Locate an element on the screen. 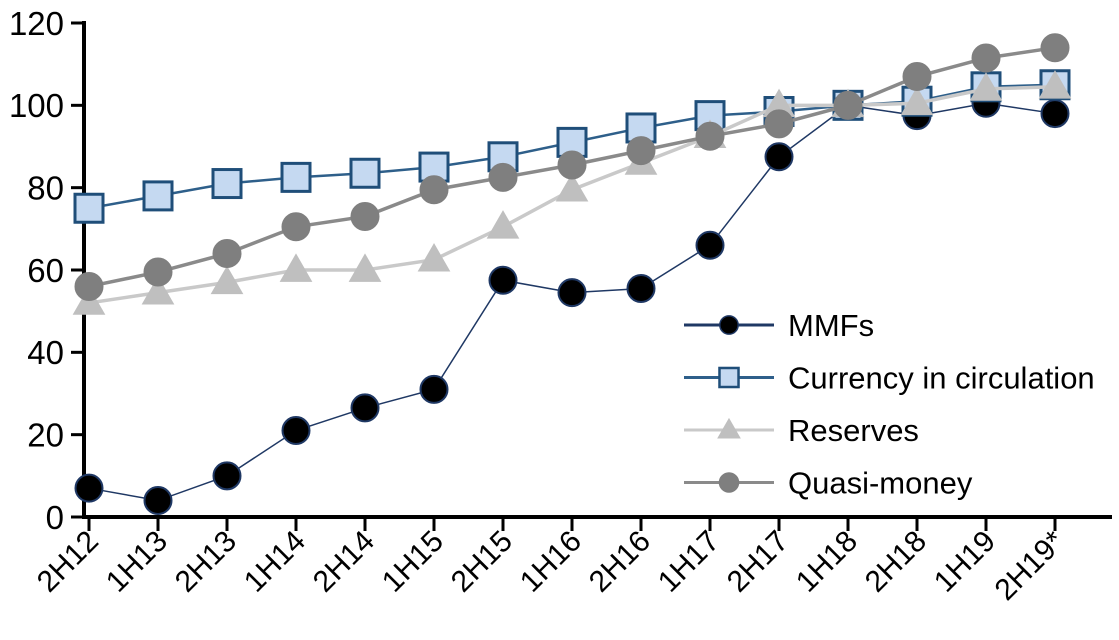 The image size is (1119, 640). y-tick-label: 80 is located at coordinates (45, 188).